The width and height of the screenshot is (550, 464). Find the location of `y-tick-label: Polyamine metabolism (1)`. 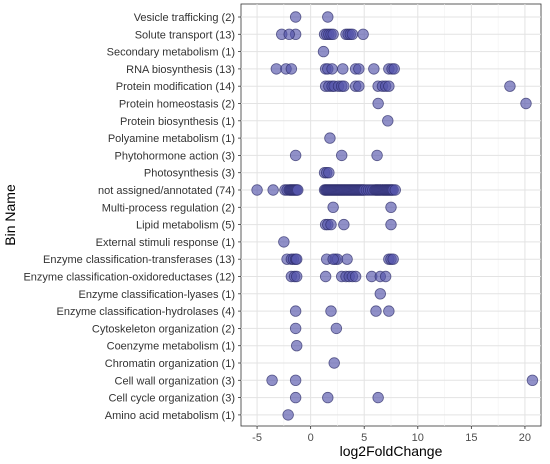

y-tick-label: Polyamine metabolism (1) is located at coordinates (171, 139).